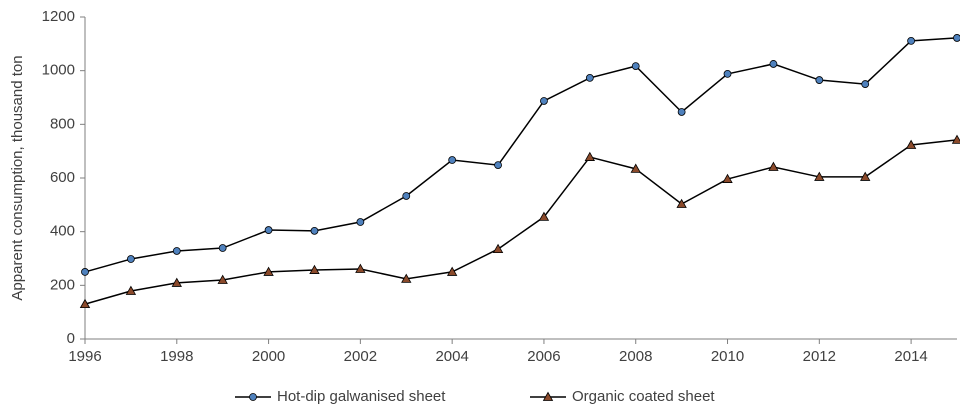 This screenshot has width=960, height=412. What do you see at coordinates (360, 356) in the screenshot?
I see `x-tick-label: 2002` at bounding box center [360, 356].